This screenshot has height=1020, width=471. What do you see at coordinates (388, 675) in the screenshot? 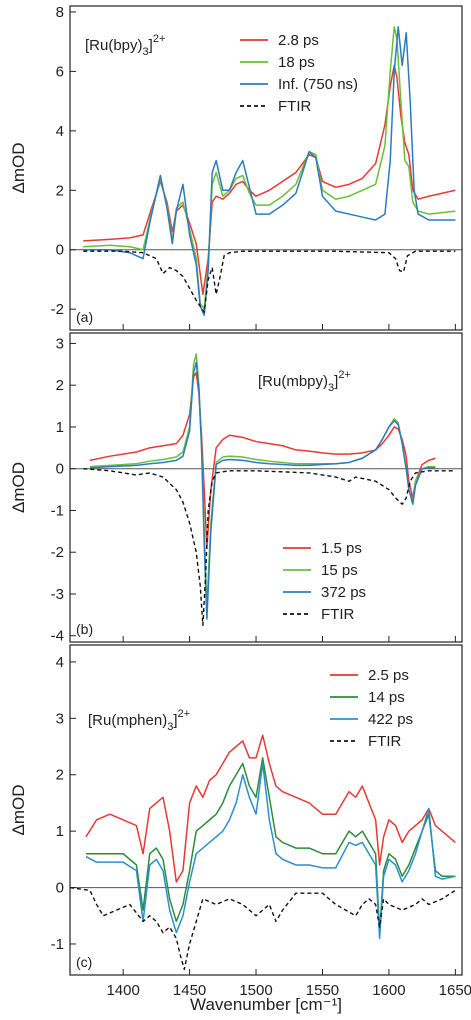
I see `legend-entry: 2.5 ps` at bounding box center [388, 675].